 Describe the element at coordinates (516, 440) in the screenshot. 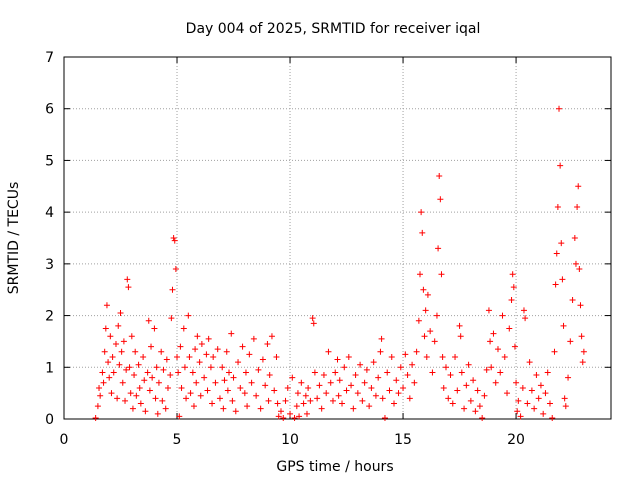

I see `x-tick-label: 20` at that location.